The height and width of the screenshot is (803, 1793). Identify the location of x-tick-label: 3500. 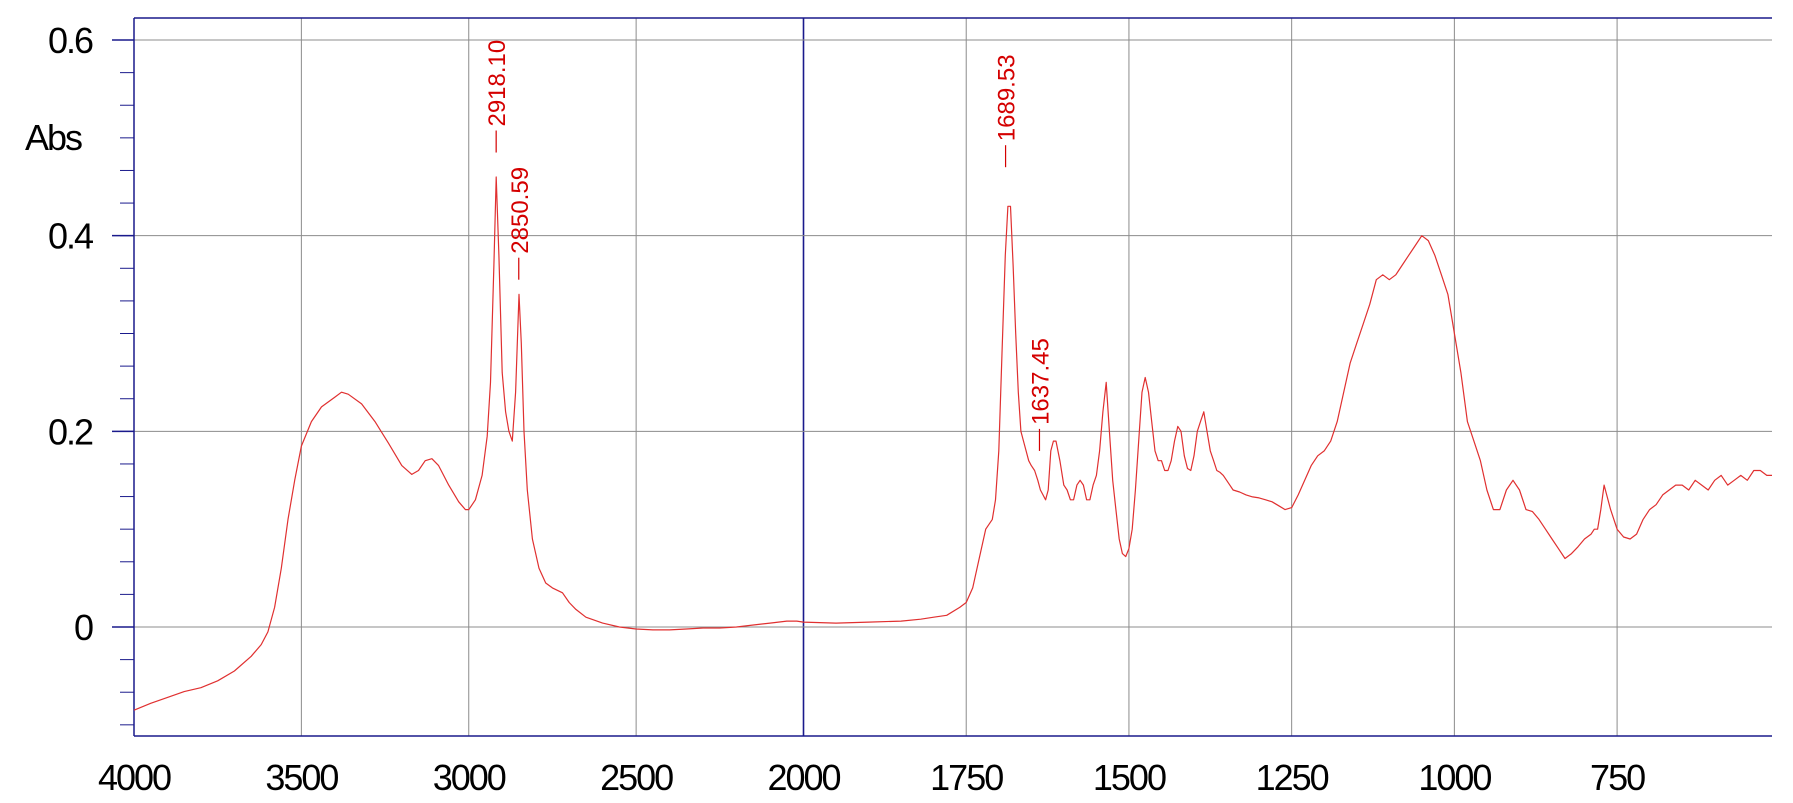
(301, 777).